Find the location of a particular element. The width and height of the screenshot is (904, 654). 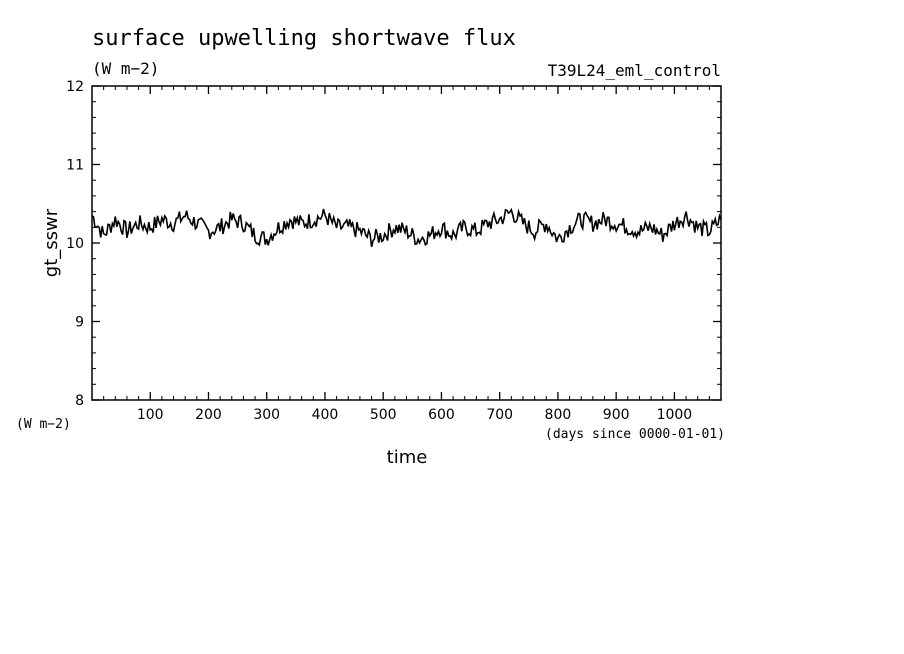

x-tick-label: 300 is located at coordinates (266, 415).